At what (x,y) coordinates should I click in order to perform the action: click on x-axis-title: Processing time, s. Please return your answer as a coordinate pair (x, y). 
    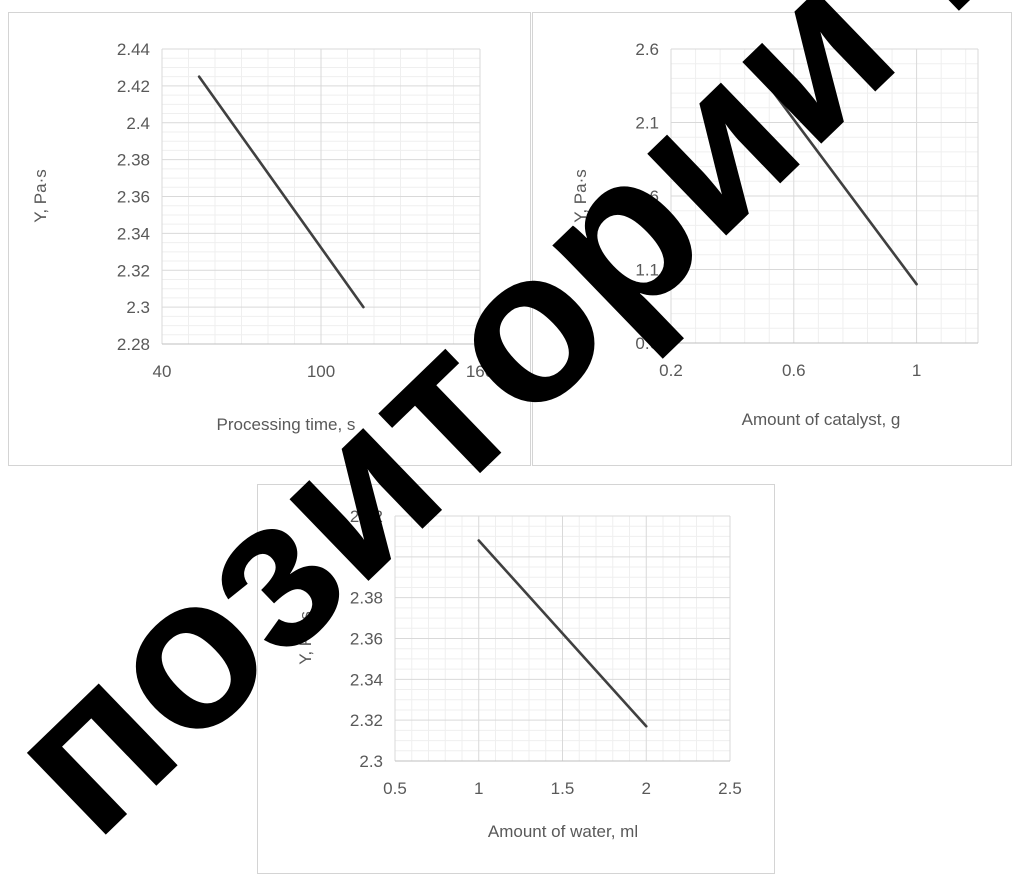
    Looking at the image, I should click on (286, 424).